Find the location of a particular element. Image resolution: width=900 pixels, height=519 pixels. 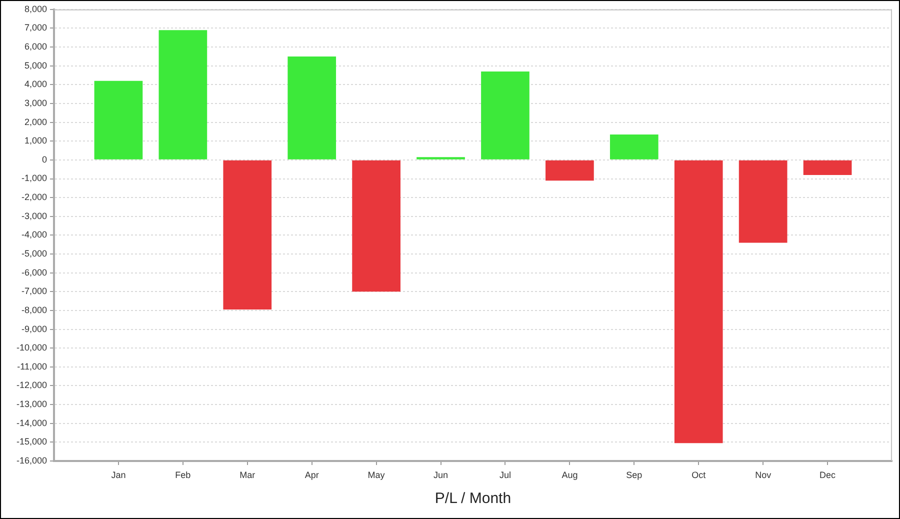

y-tick-label: 6,000 is located at coordinates (35, 47).